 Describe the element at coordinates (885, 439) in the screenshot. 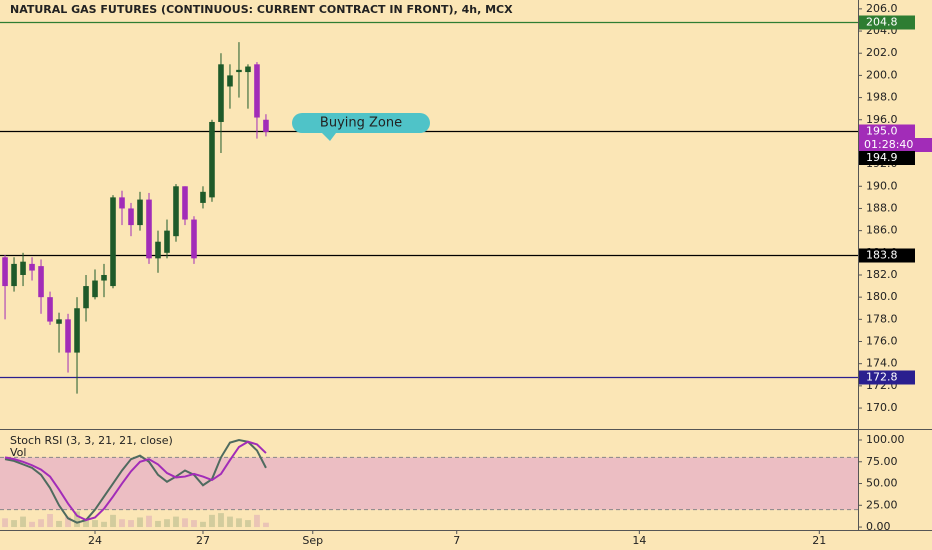

I see `y-tick-label: 100.00` at that location.